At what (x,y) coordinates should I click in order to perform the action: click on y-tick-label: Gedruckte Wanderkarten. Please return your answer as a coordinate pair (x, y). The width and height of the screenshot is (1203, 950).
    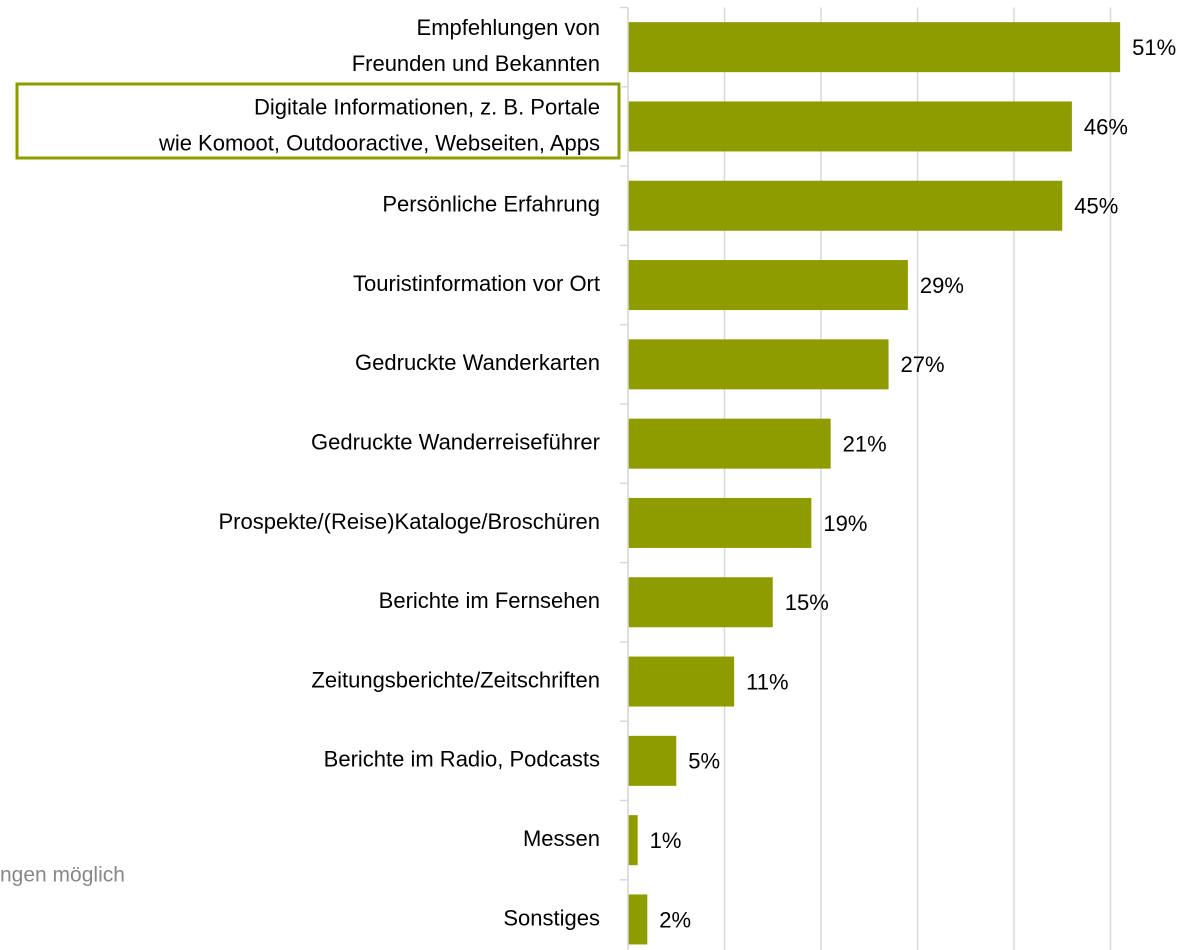
    Looking at the image, I should click on (477, 362).